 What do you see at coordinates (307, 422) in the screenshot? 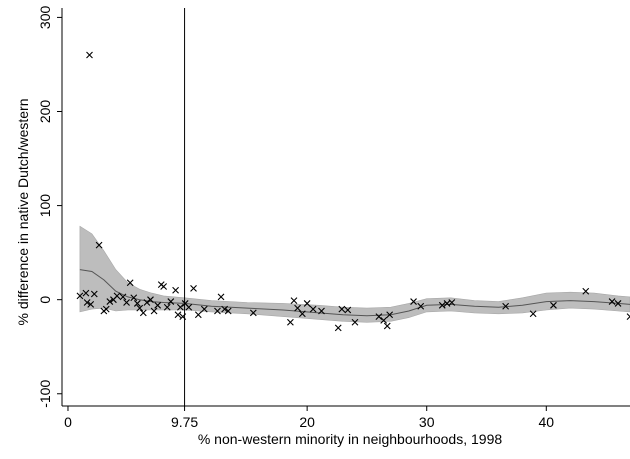
I see `x-tick-label-2: 20` at bounding box center [307, 422].